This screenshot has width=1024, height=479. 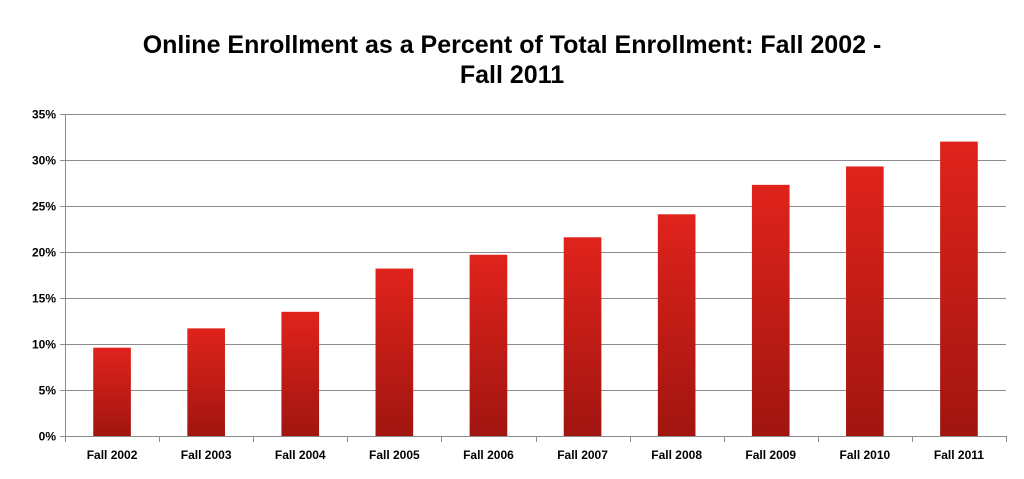 What do you see at coordinates (206, 382) in the screenshot?
I see `bar-fall-2003` at bounding box center [206, 382].